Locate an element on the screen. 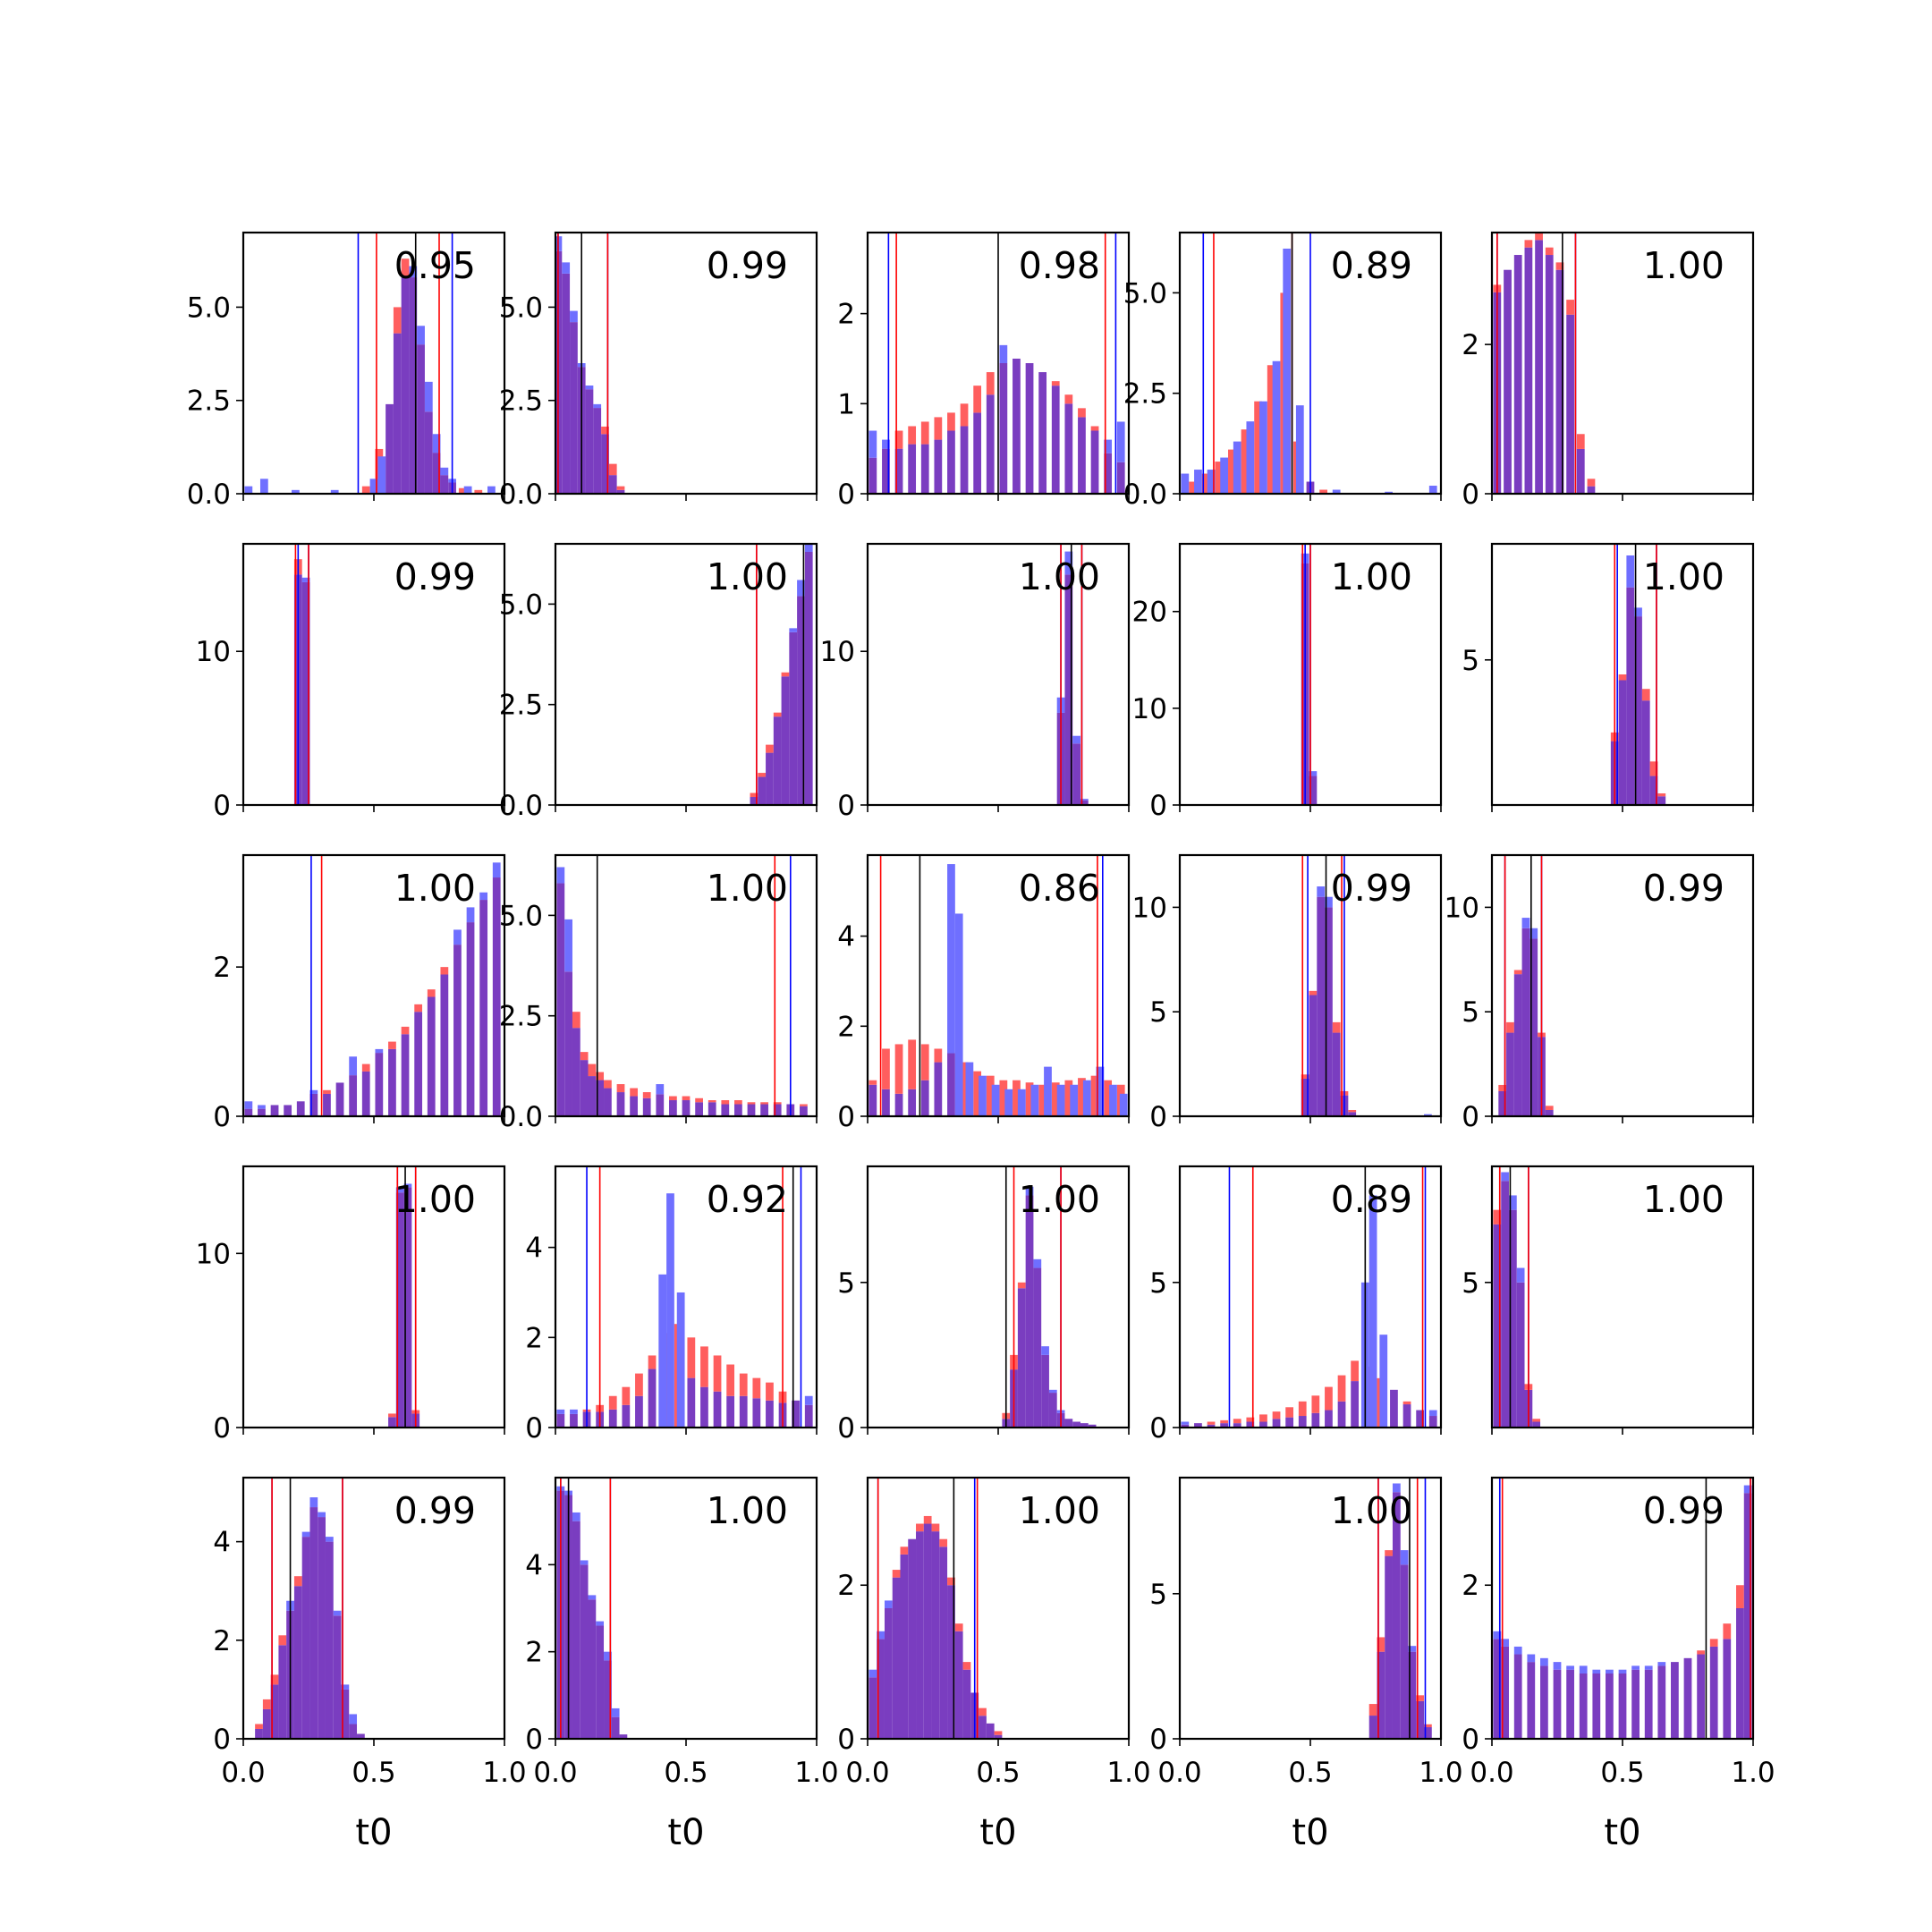 The height and width of the screenshot is (1932, 1932). y-tick-label: 4 is located at coordinates (534, 1565).